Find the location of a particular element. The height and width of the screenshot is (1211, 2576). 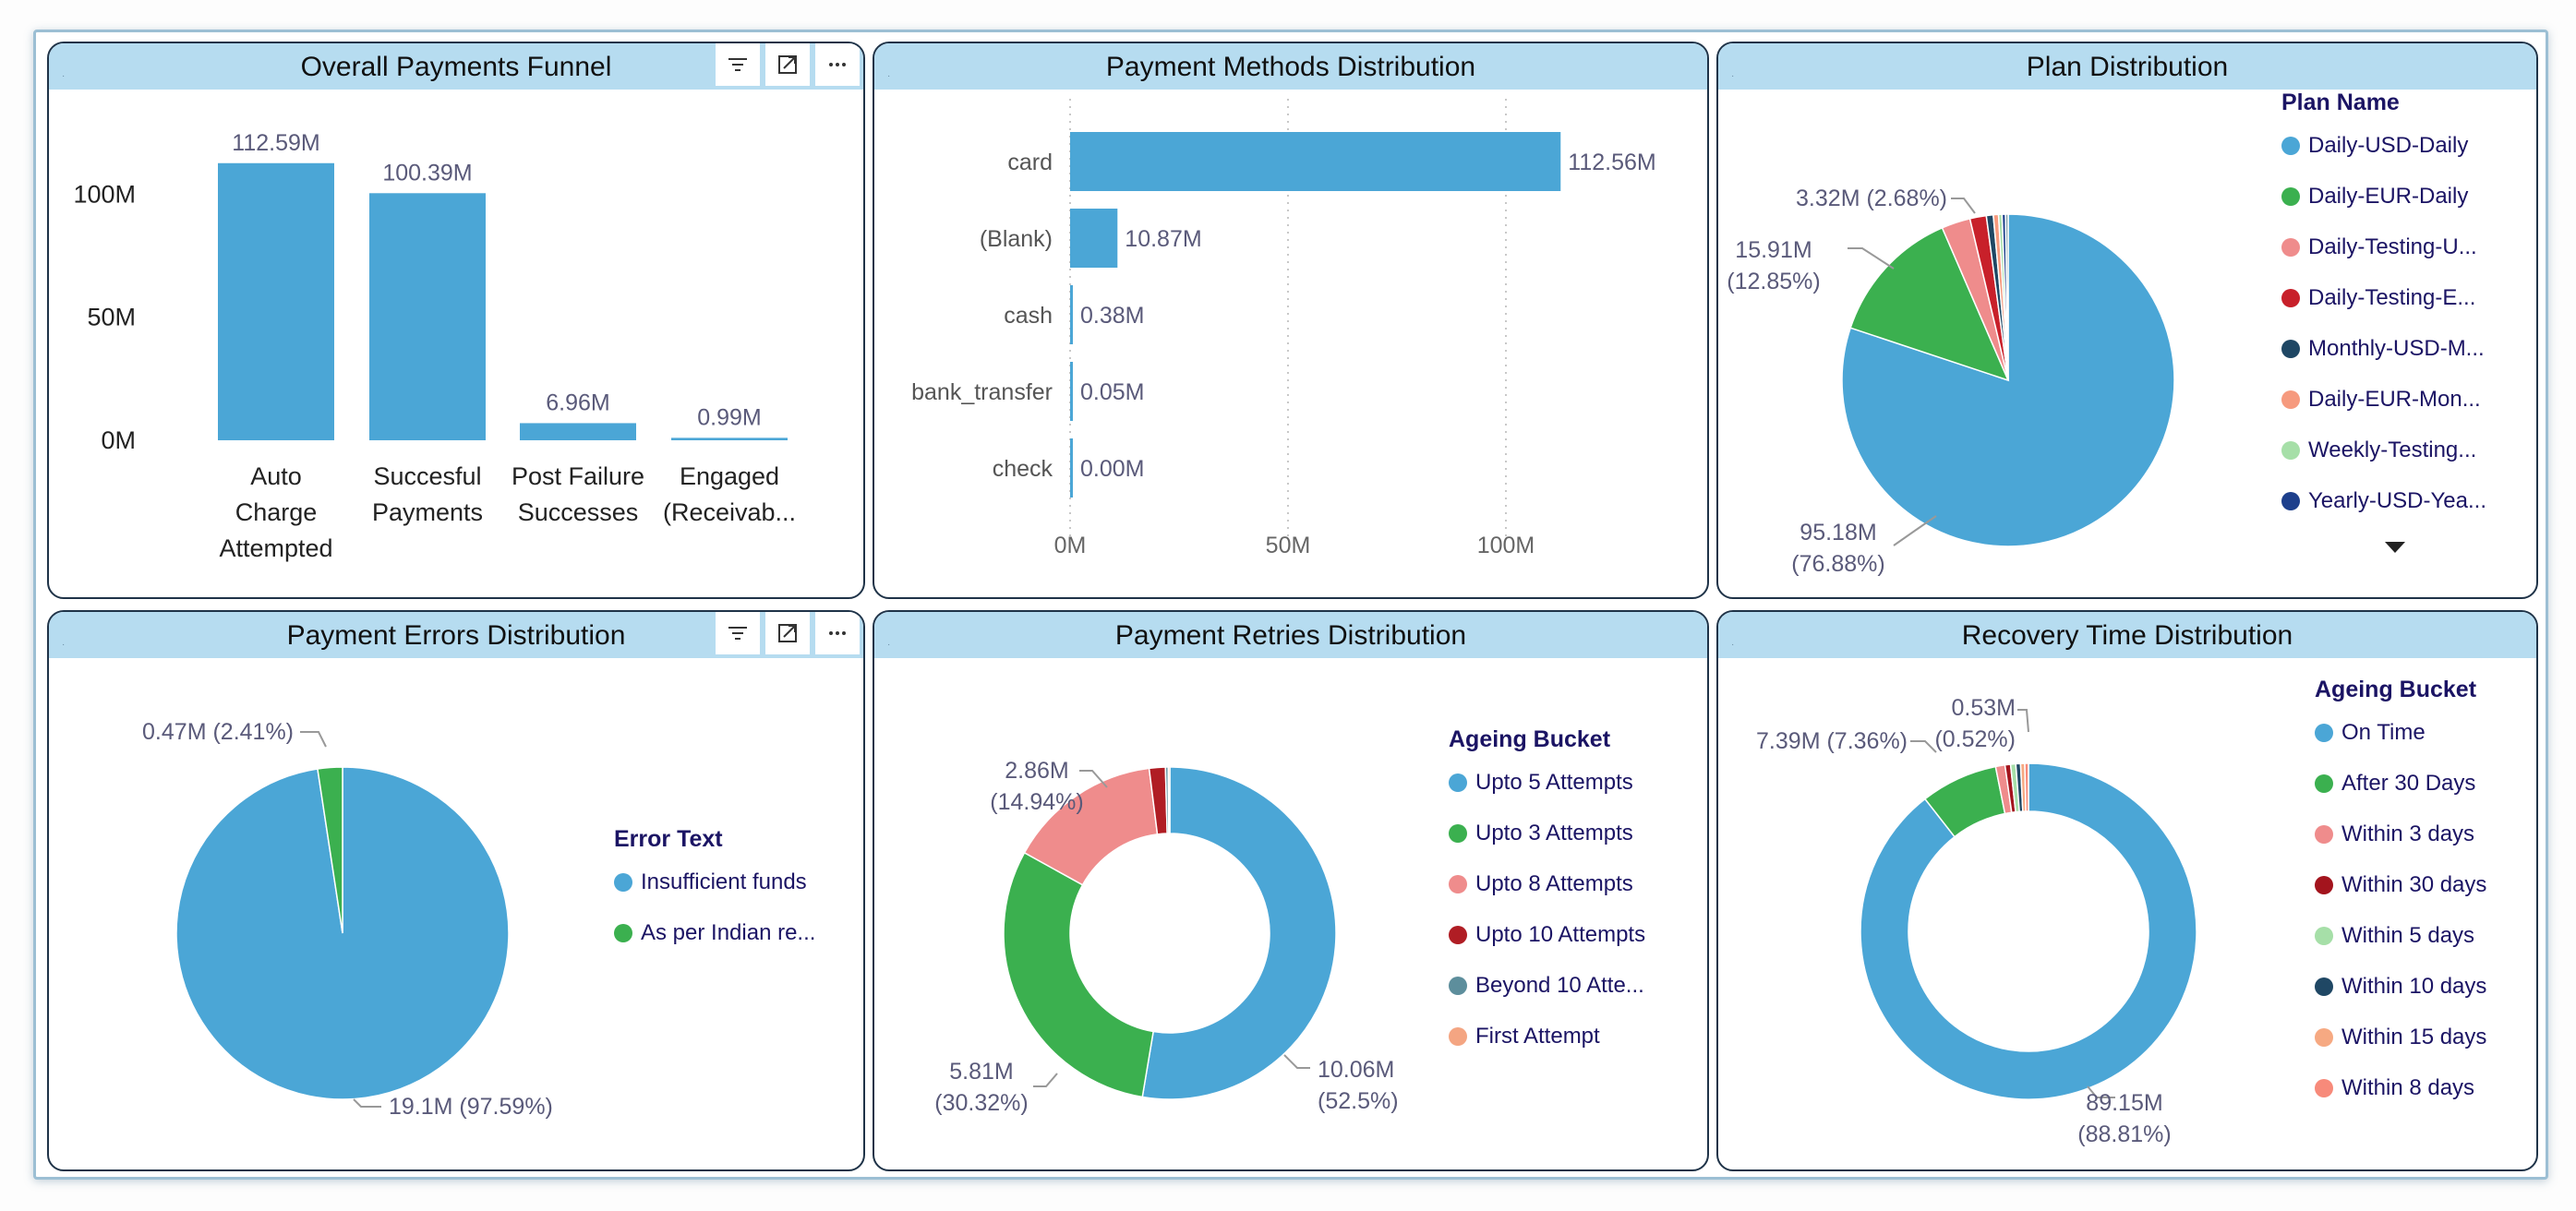

legend-title: Error Text is located at coordinates (668, 839).